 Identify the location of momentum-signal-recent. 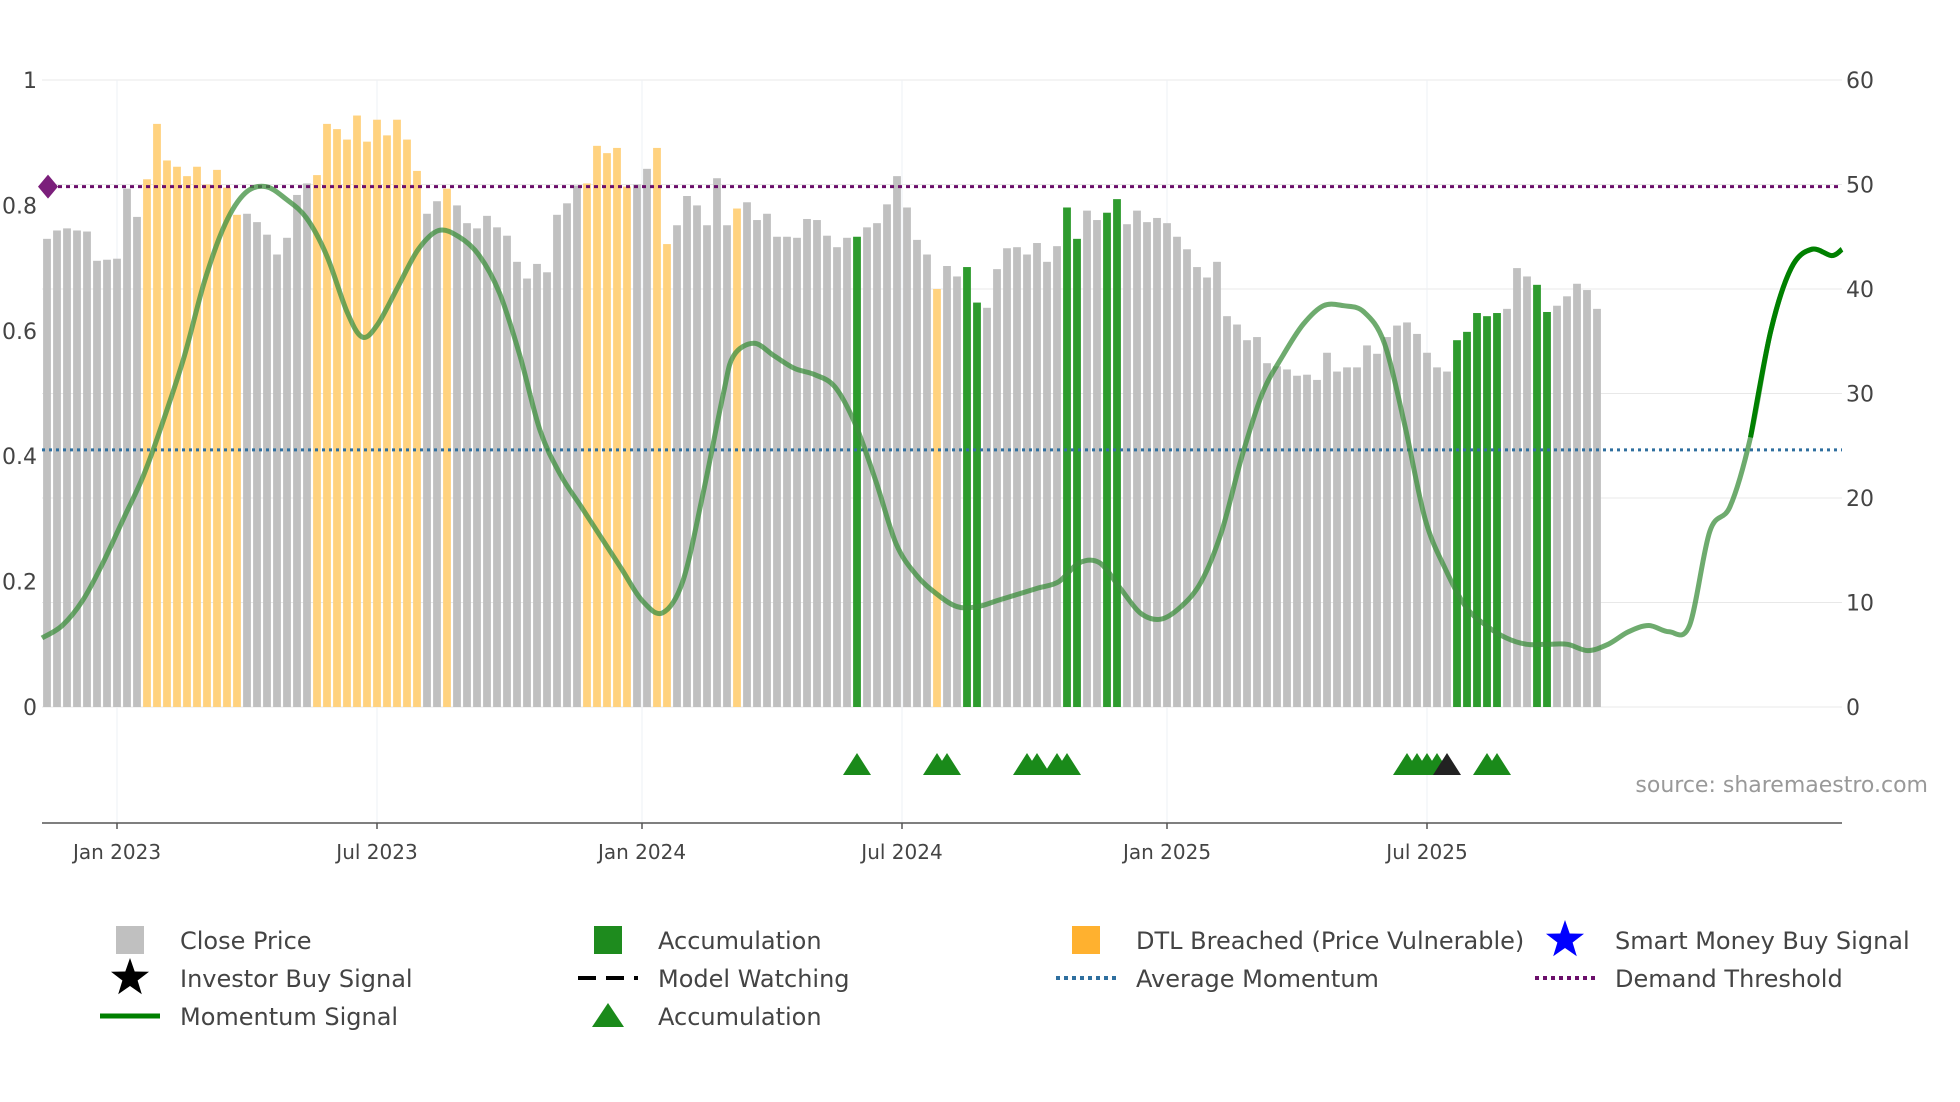
(1796, 342).